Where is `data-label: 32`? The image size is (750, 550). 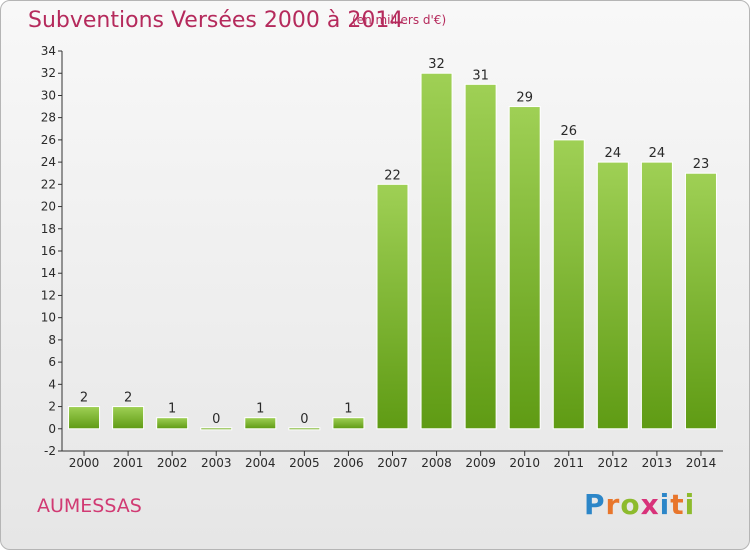
data-label: 32 is located at coordinates (436, 64).